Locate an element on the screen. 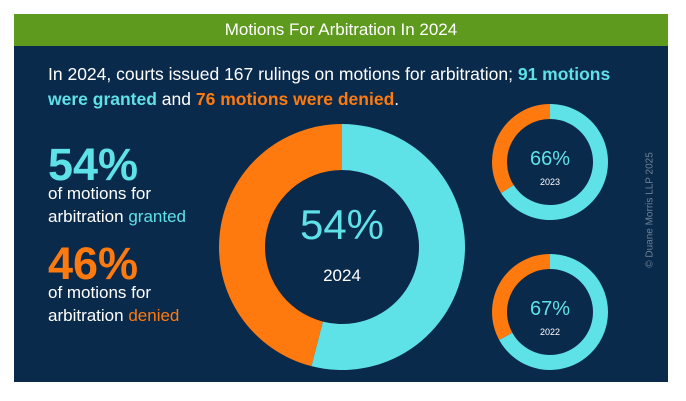 The height and width of the screenshot is (401, 686). denied-word: denied is located at coordinates (154, 315).